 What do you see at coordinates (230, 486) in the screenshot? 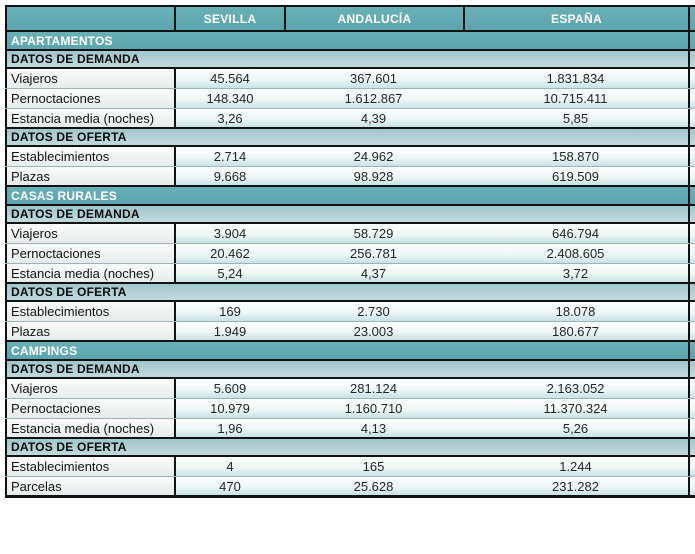
I see `value-cell-sevilla: 470` at bounding box center [230, 486].